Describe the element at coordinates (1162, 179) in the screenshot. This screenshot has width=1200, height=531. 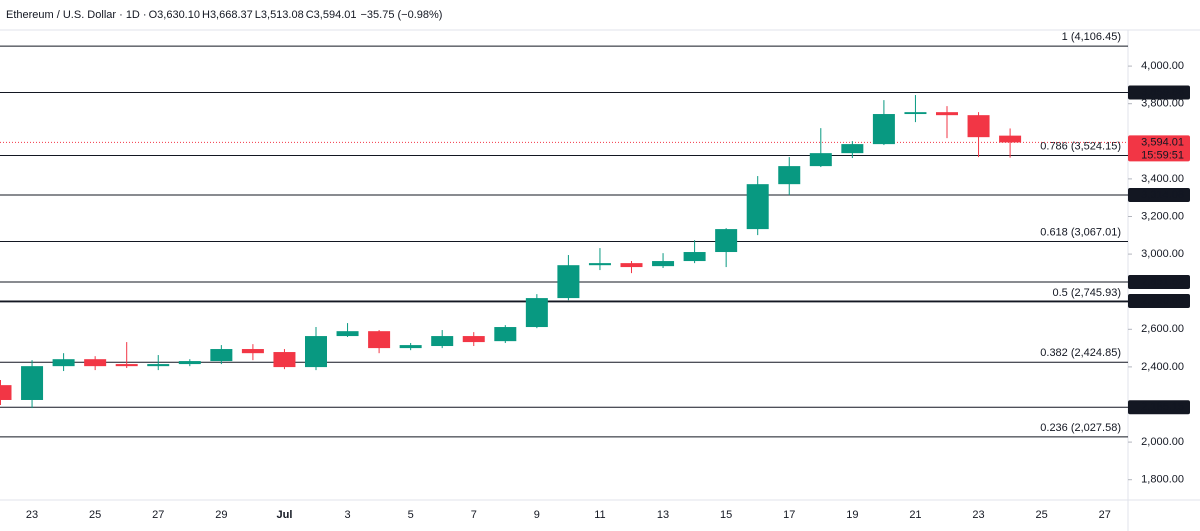
I see `y-tick-label: 3,400.00` at that location.